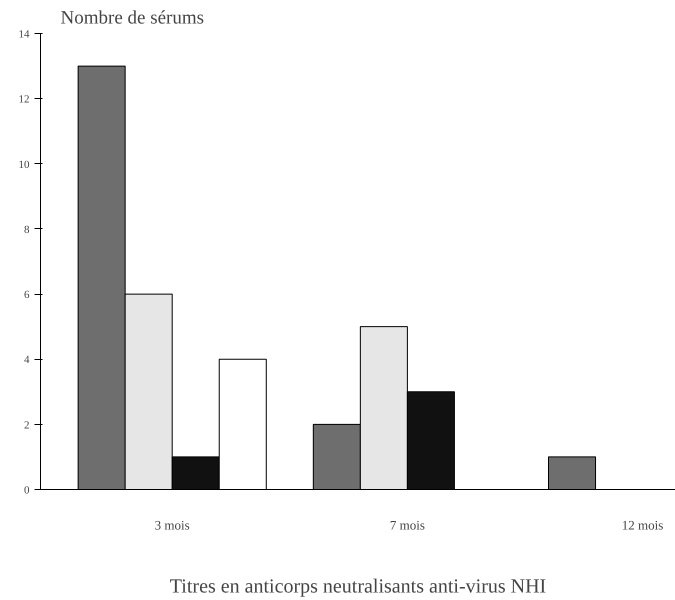  I want to click on x-axis-title: Titres en anticorps neutralisants anti-virus NHI, so click(358, 587).